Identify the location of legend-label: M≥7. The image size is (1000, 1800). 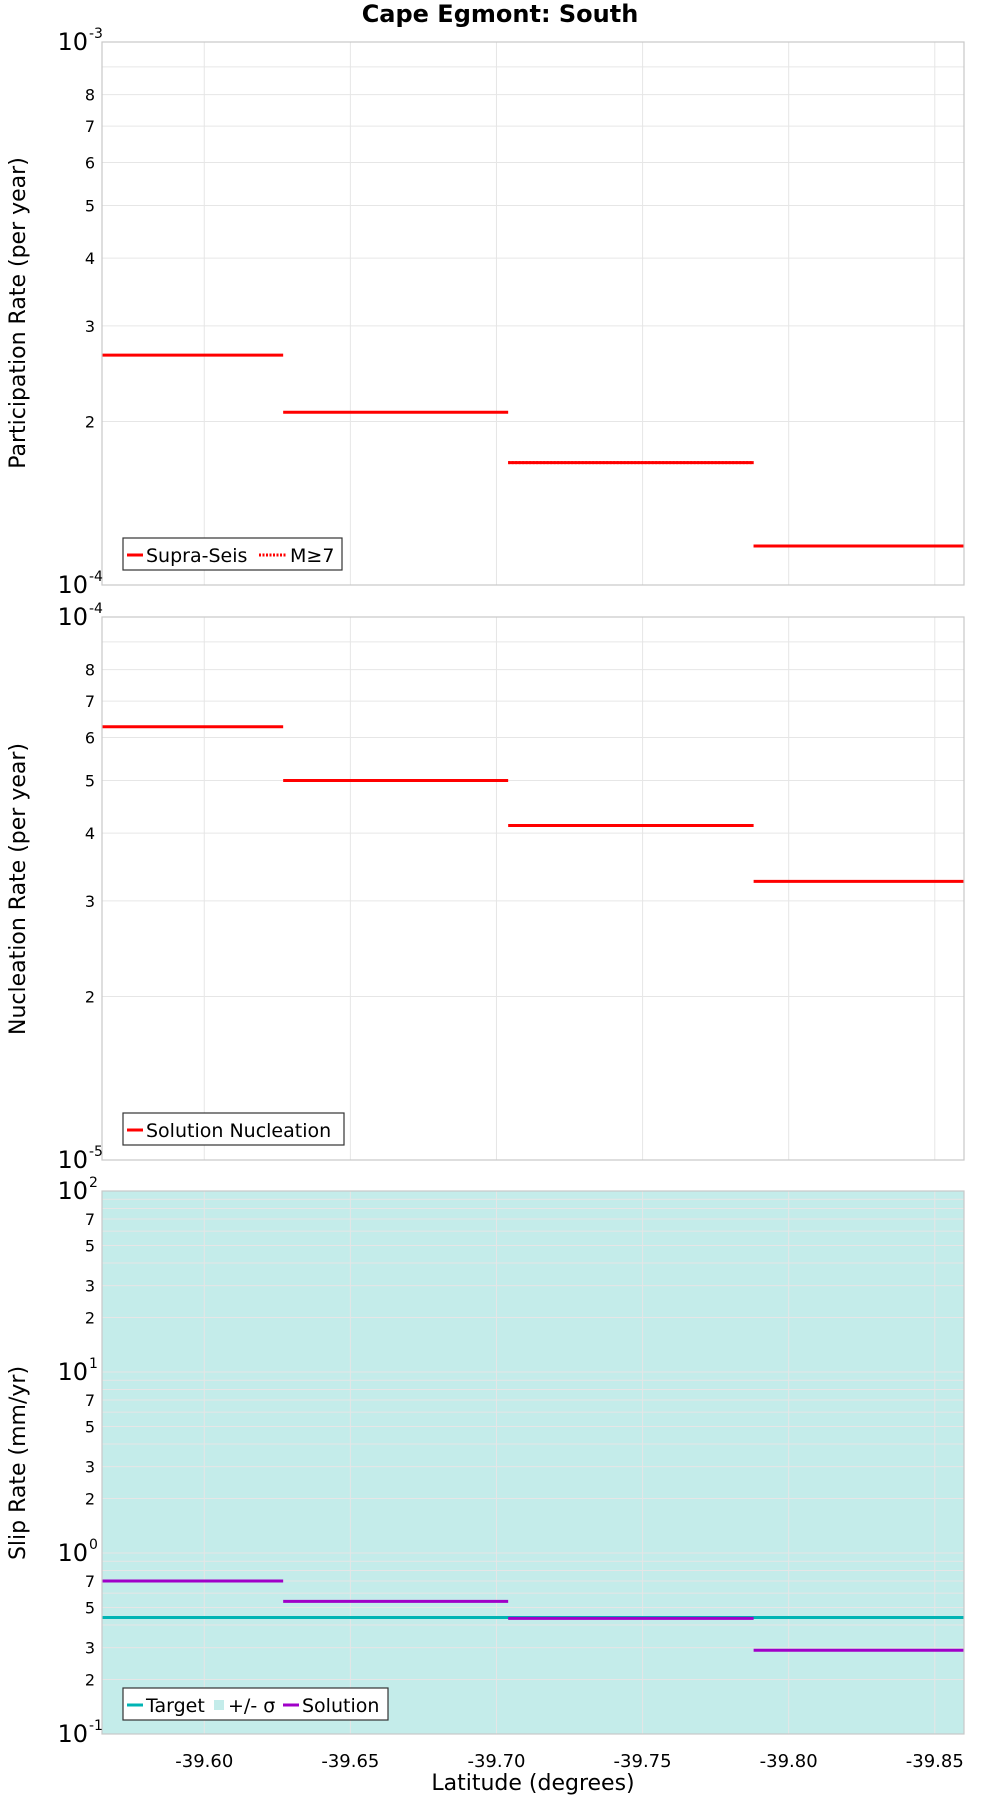
(312, 556).